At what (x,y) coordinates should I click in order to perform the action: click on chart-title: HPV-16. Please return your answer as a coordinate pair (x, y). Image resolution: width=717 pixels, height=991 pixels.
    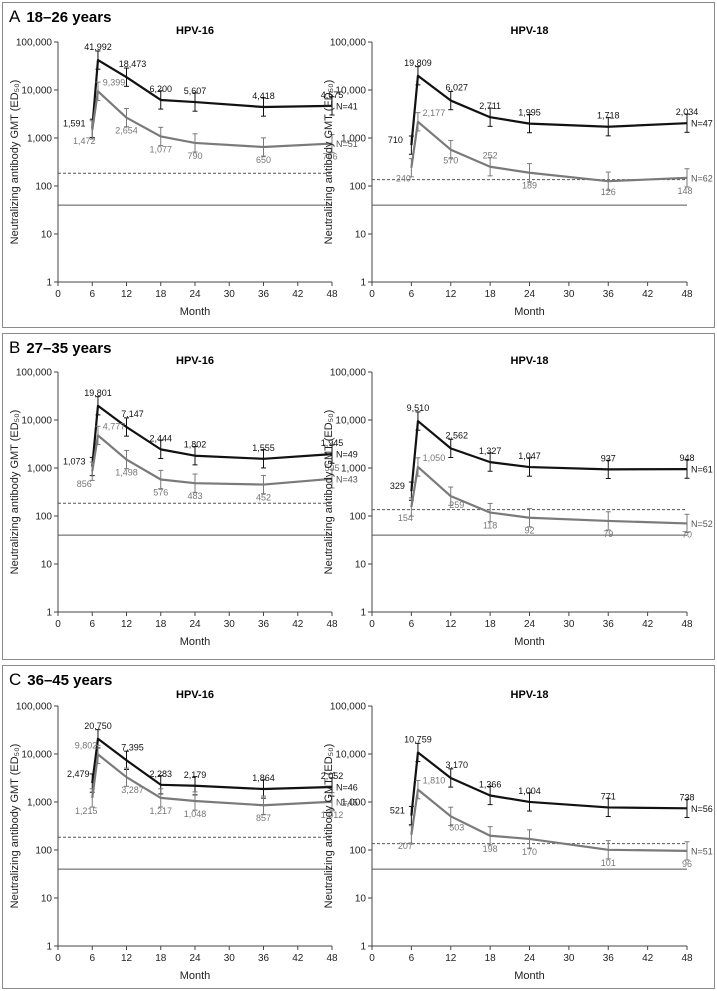
    Looking at the image, I should click on (195, 361).